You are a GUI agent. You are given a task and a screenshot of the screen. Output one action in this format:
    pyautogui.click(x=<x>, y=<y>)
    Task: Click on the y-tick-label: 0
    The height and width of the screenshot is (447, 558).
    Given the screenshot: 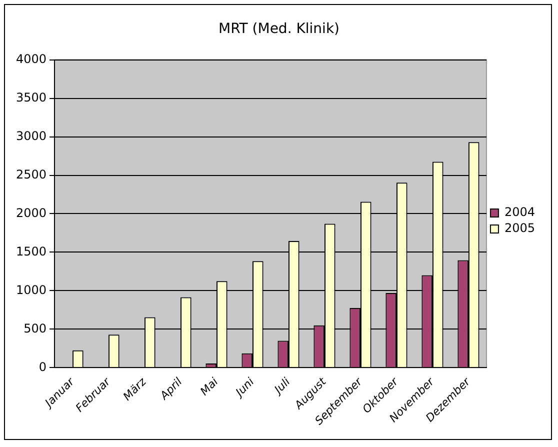 What is the action you would take?
    pyautogui.click(x=42, y=367)
    